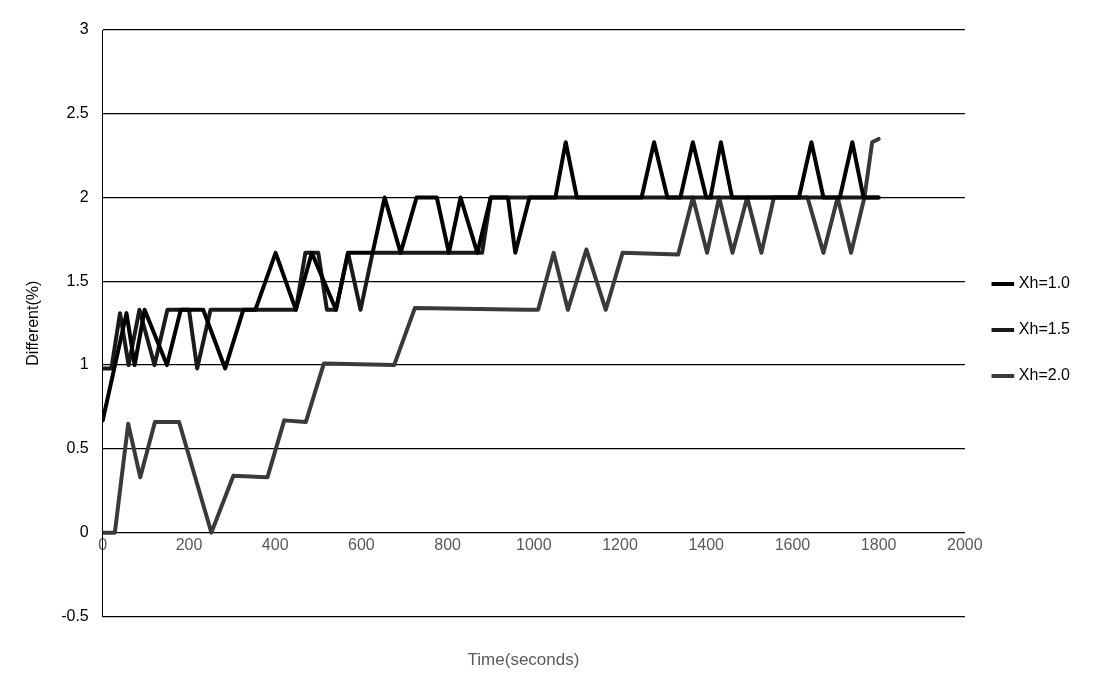 Image resolution: width=1100 pixels, height=693 pixels. I want to click on y-axis-title: Different(%), so click(33, 323).